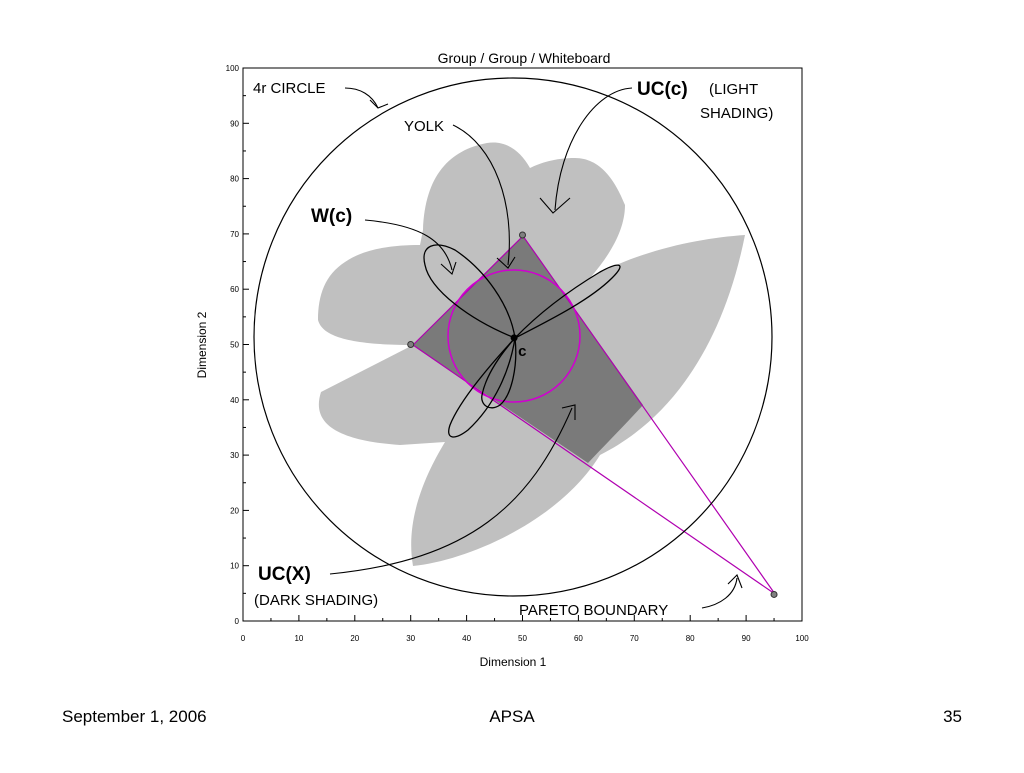  What do you see at coordinates (234, 345) in the screenshot?
I see `y-tick-label: 50` at bounding box center [234, 345].